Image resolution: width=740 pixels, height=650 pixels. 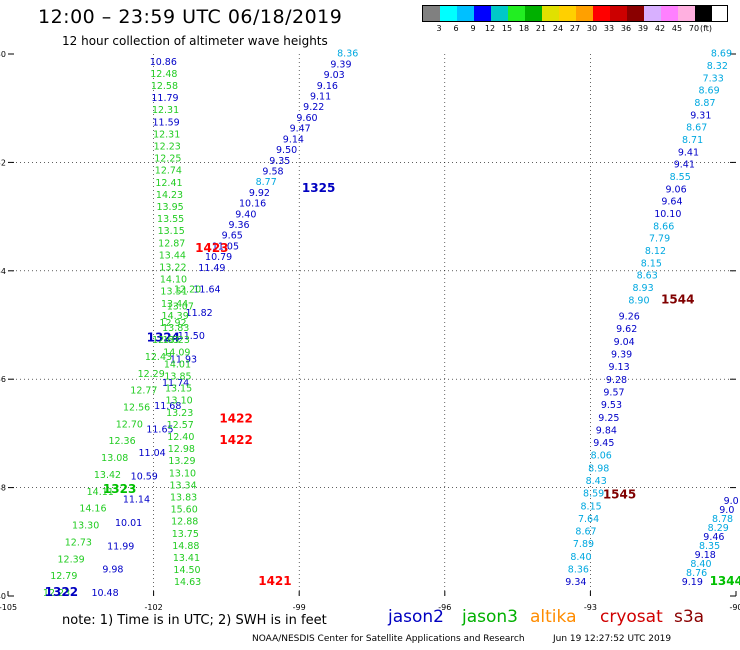 I want to click on satellite-label-jason2: jason2, so click(x=416, y=617).